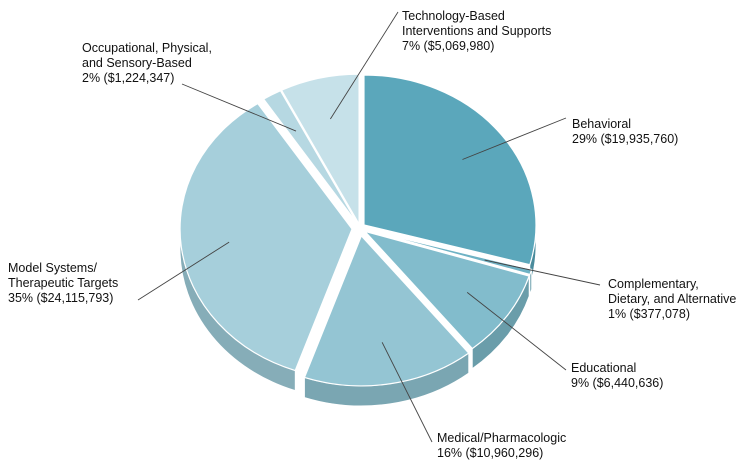  What do you see at coordinates (147, 48) in the screenshot?
I see `slice-label-name: Occupational, Physical,` at bounding box center [147, 48].